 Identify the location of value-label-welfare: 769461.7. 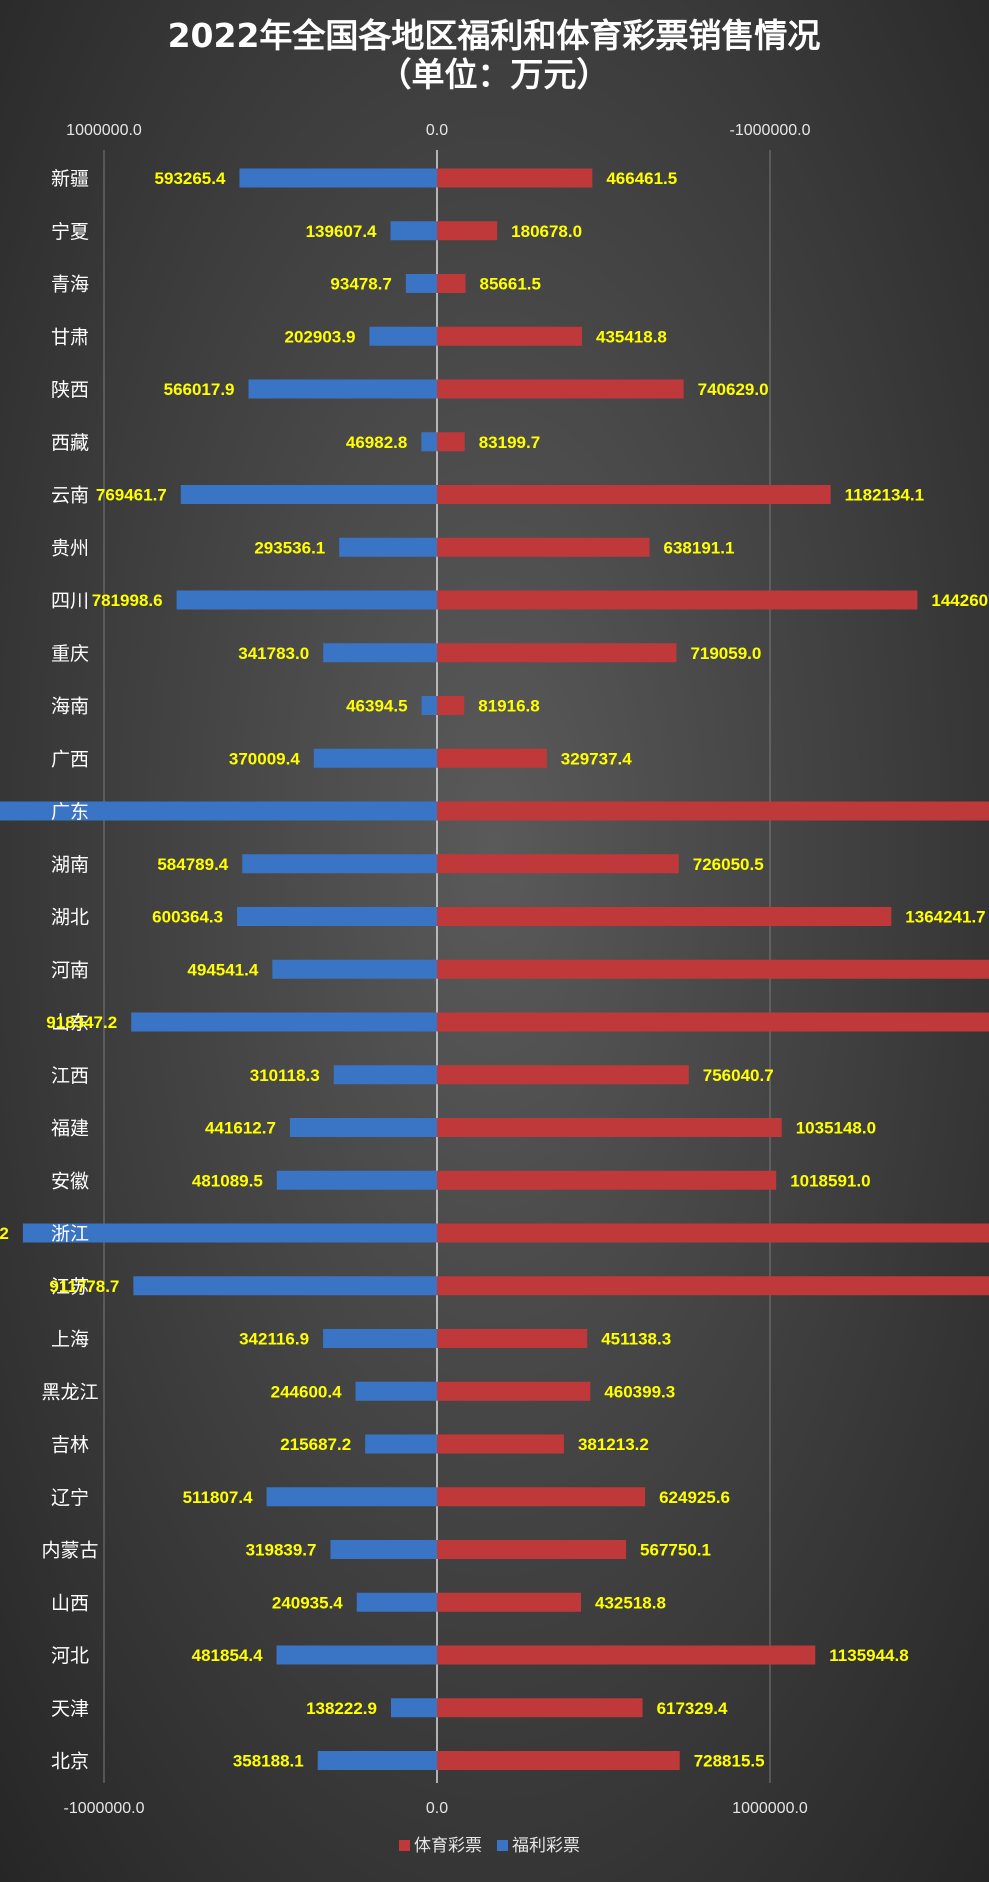
(131, 495).